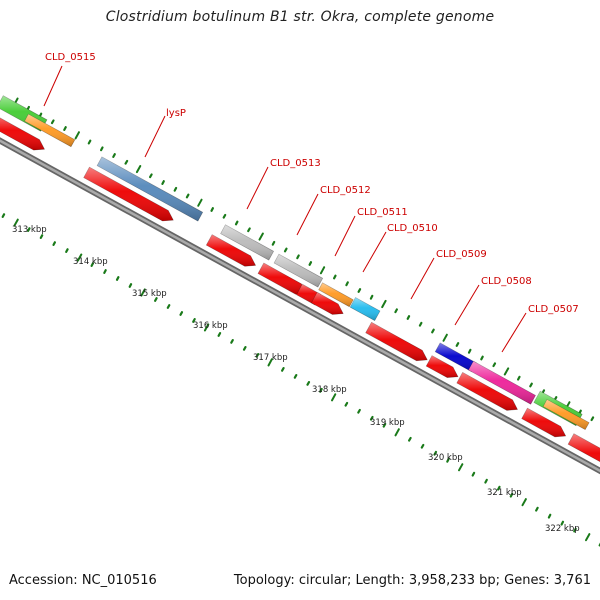 The image size is (600, 600). I want to click on callout-CLD_0512: CLD_0512, so click(333, 210).